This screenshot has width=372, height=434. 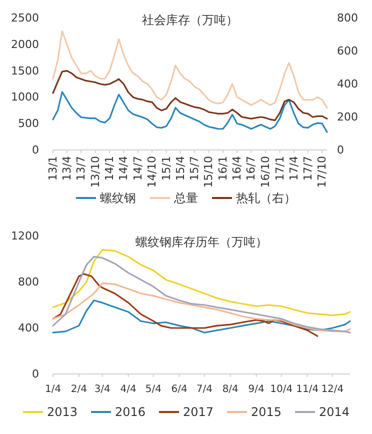 I want to click on legend-label: 2016, so click(x=130, y=412).